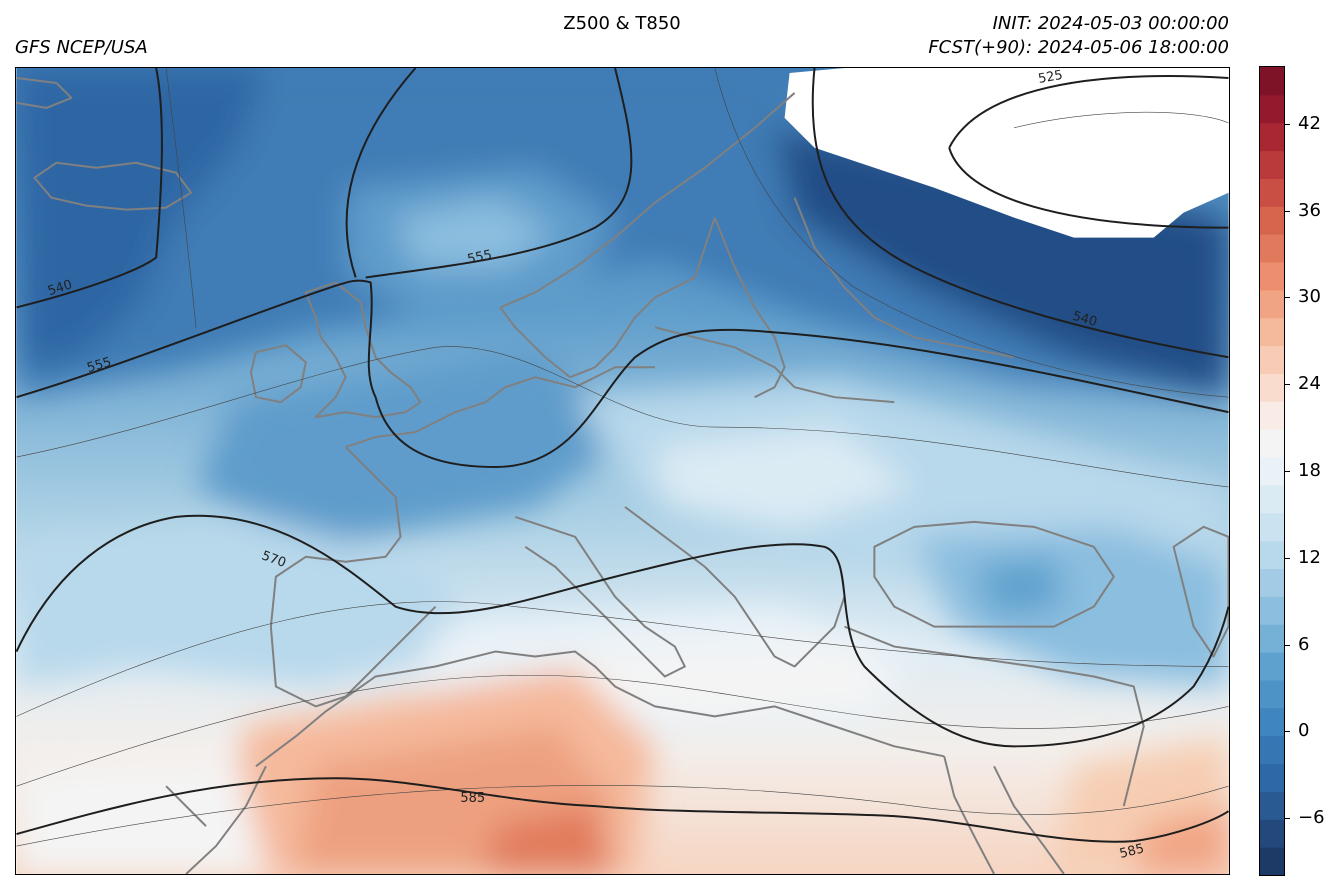  I want to click on contour-label-555-north: 555, so click(479, 258).